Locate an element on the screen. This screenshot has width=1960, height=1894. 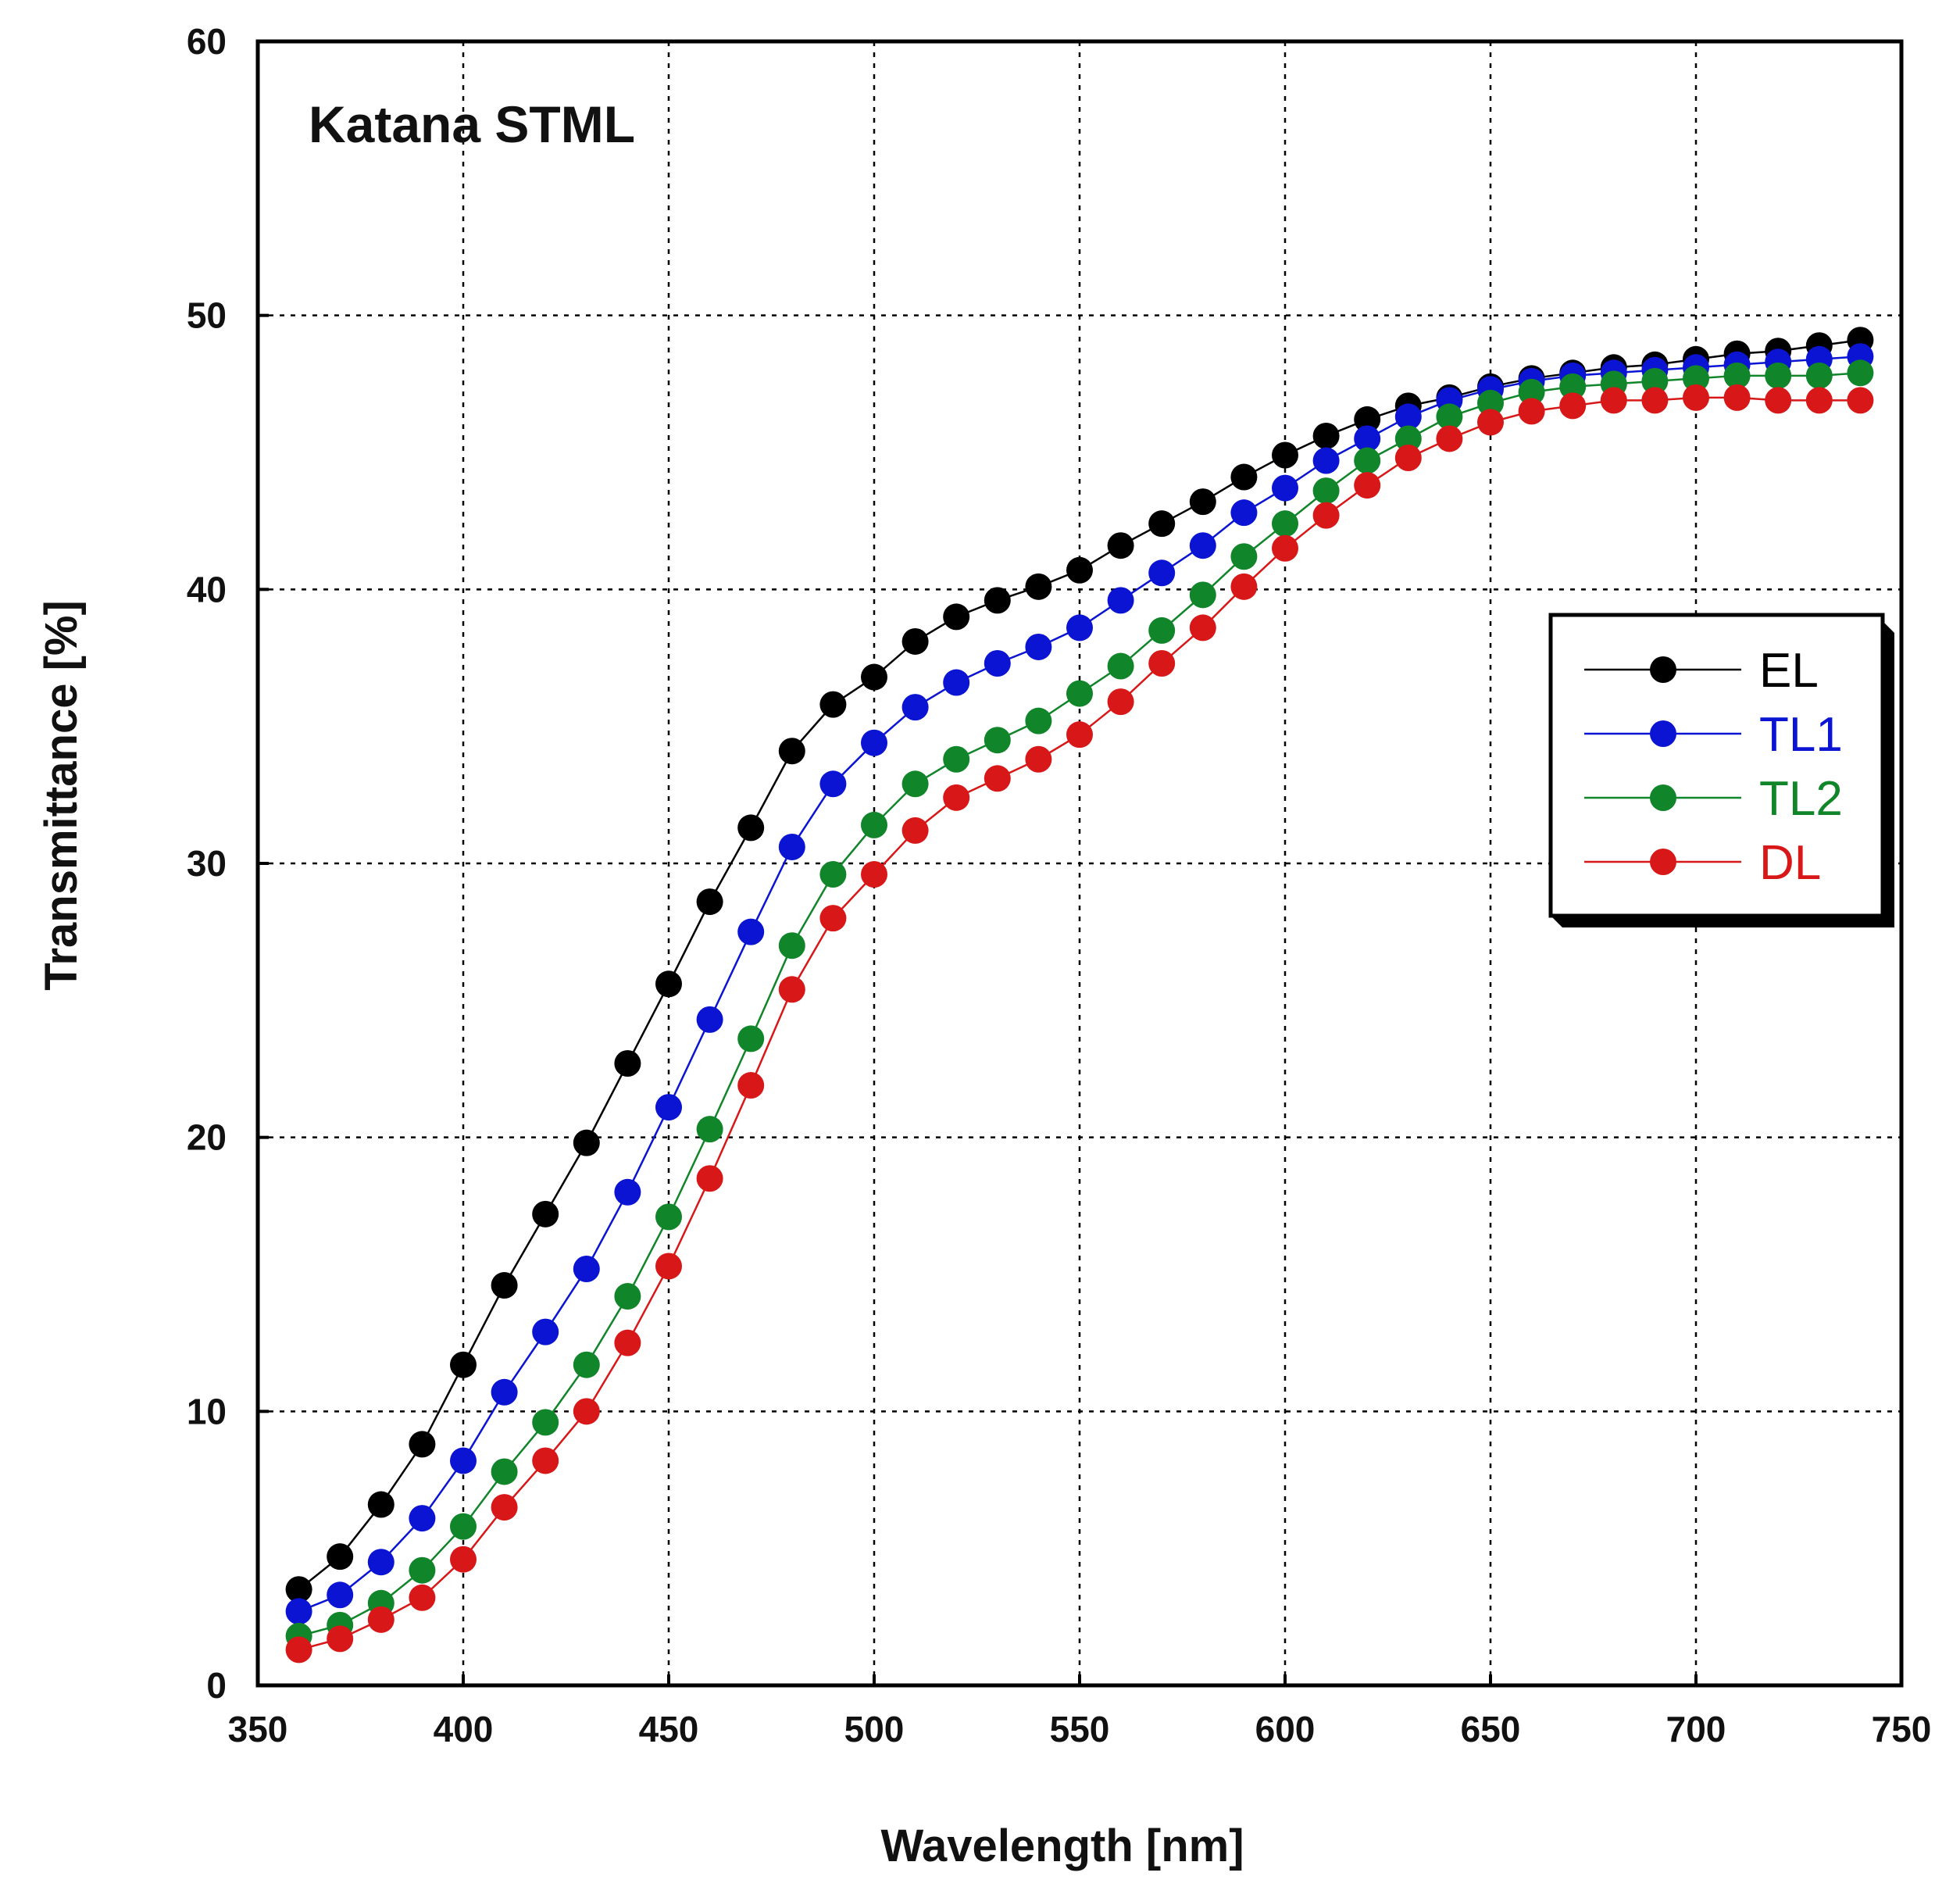
x-tick-label: 550 is located at coordinates (1080, 1729).